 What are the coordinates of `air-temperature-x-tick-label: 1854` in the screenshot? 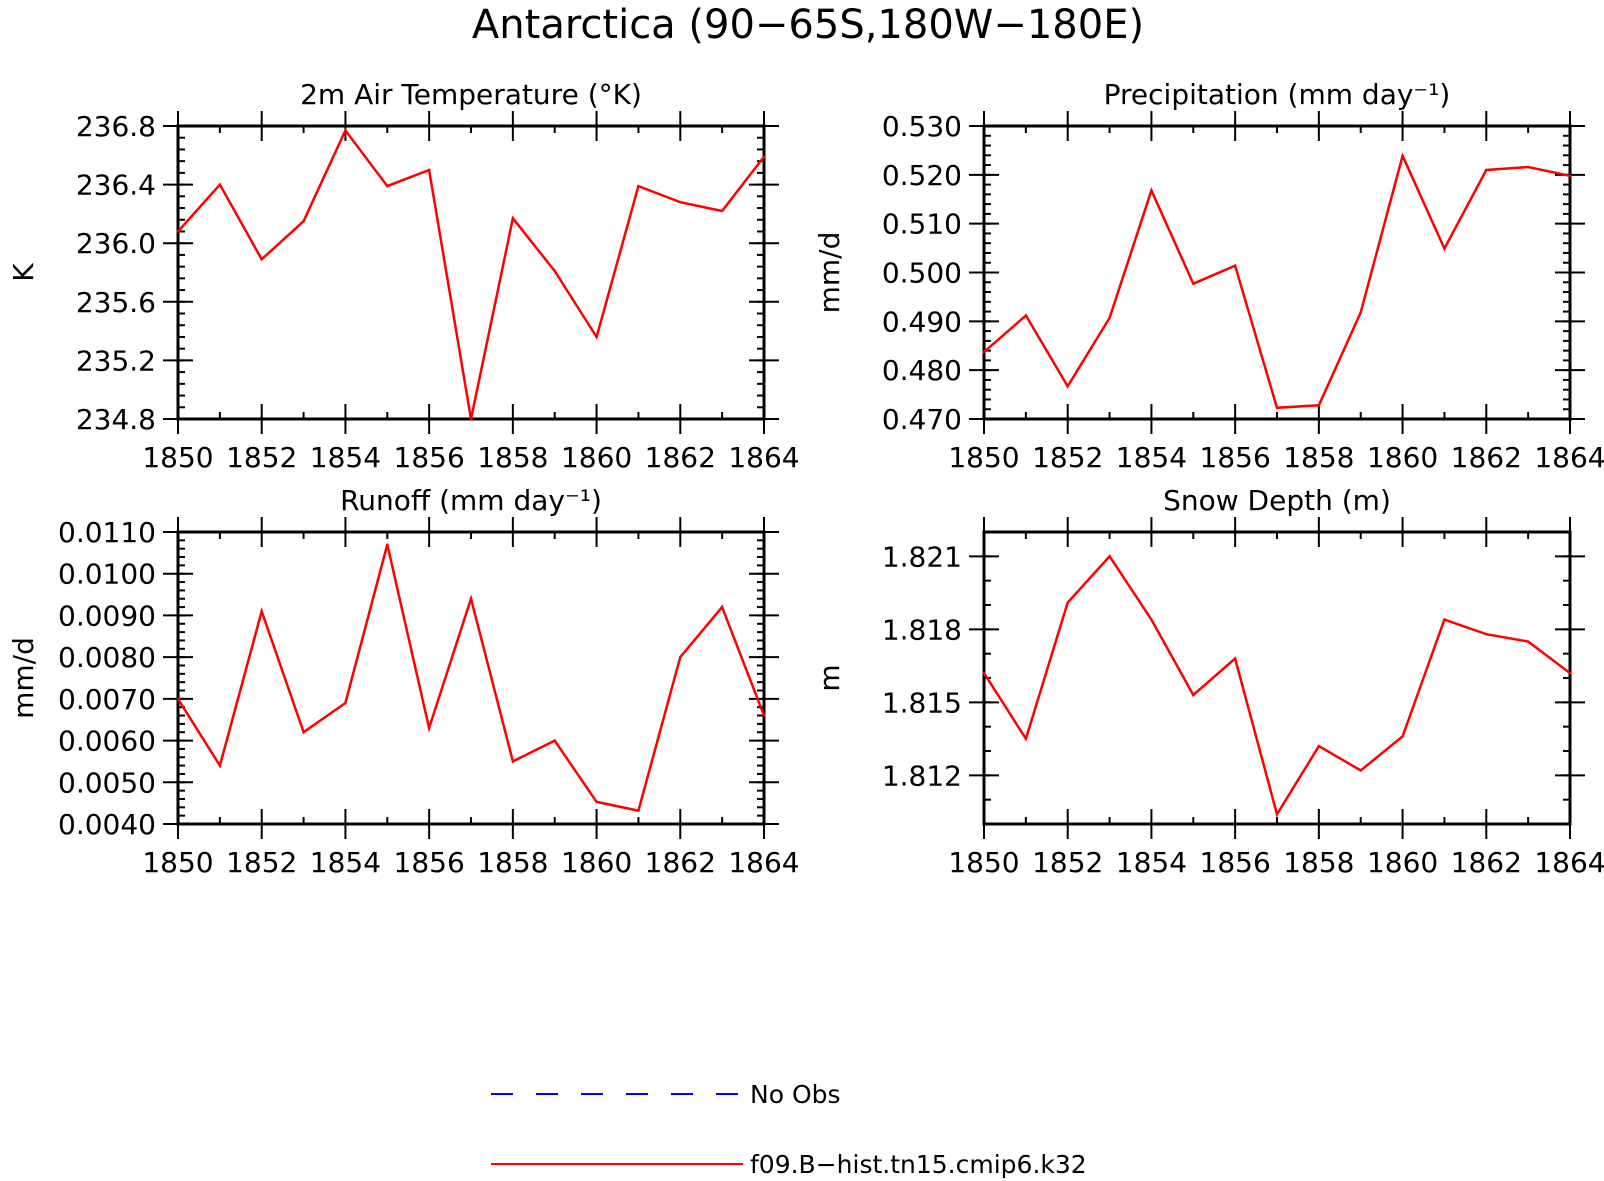 It's located at (345, 457).